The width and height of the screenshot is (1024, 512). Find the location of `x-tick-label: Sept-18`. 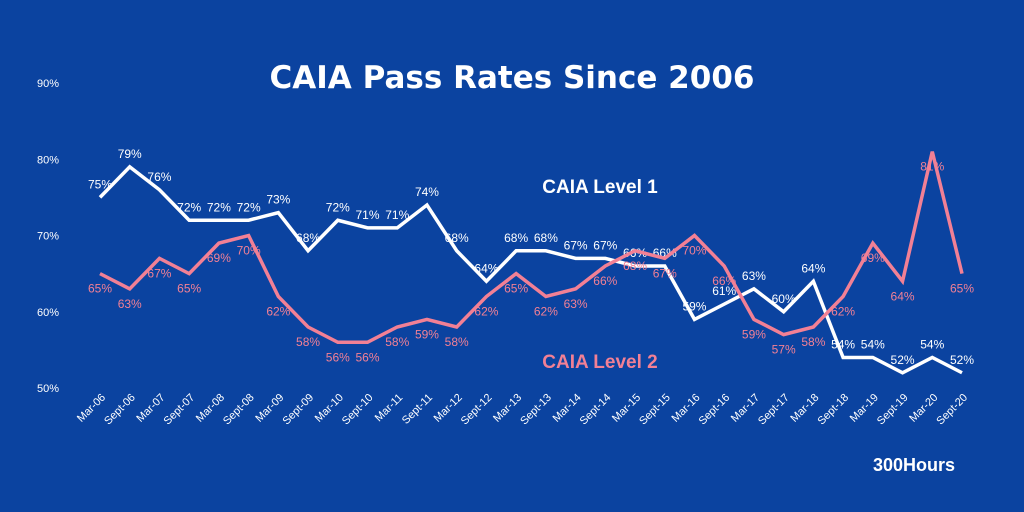

x-tick-label: Sept-18 is located at coordinates (833, 410).